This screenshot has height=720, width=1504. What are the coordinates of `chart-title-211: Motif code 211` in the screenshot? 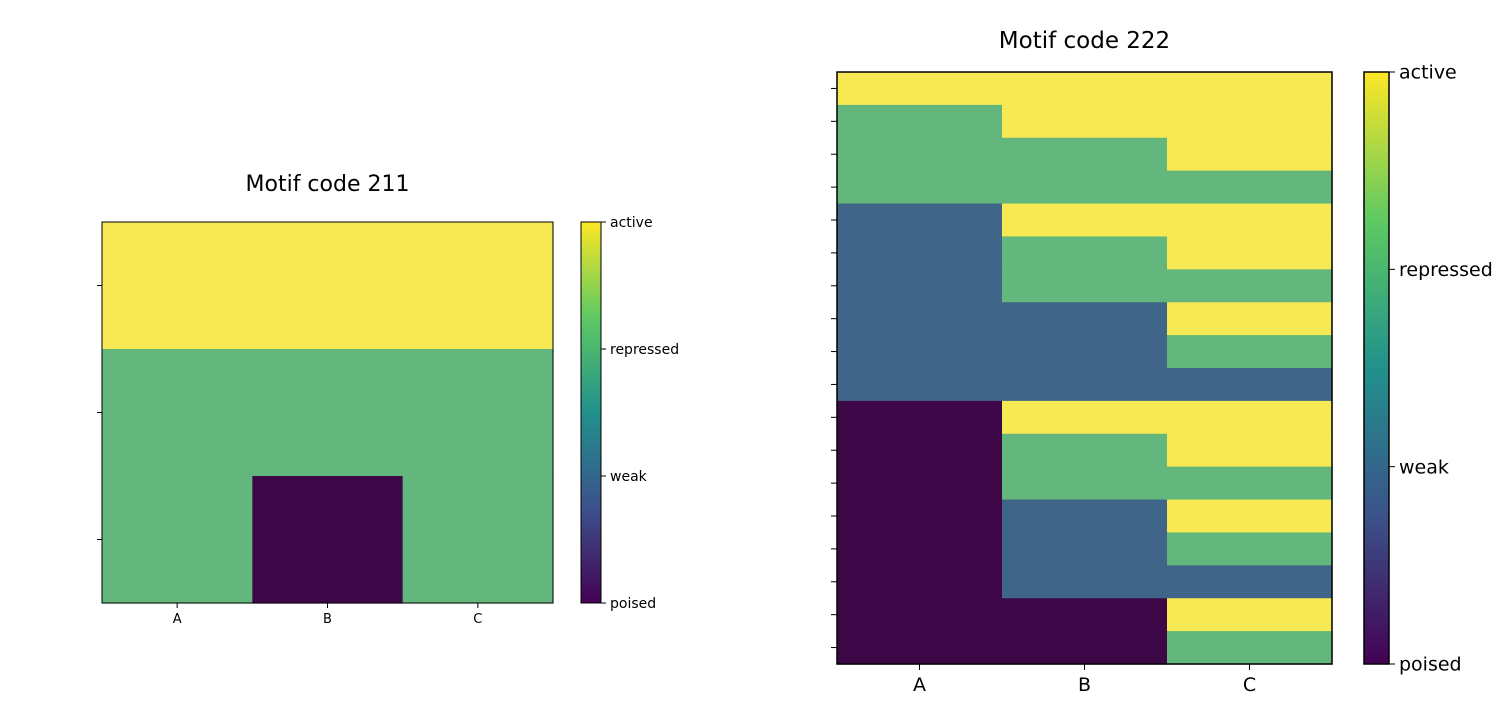 It's located at (327, 184).